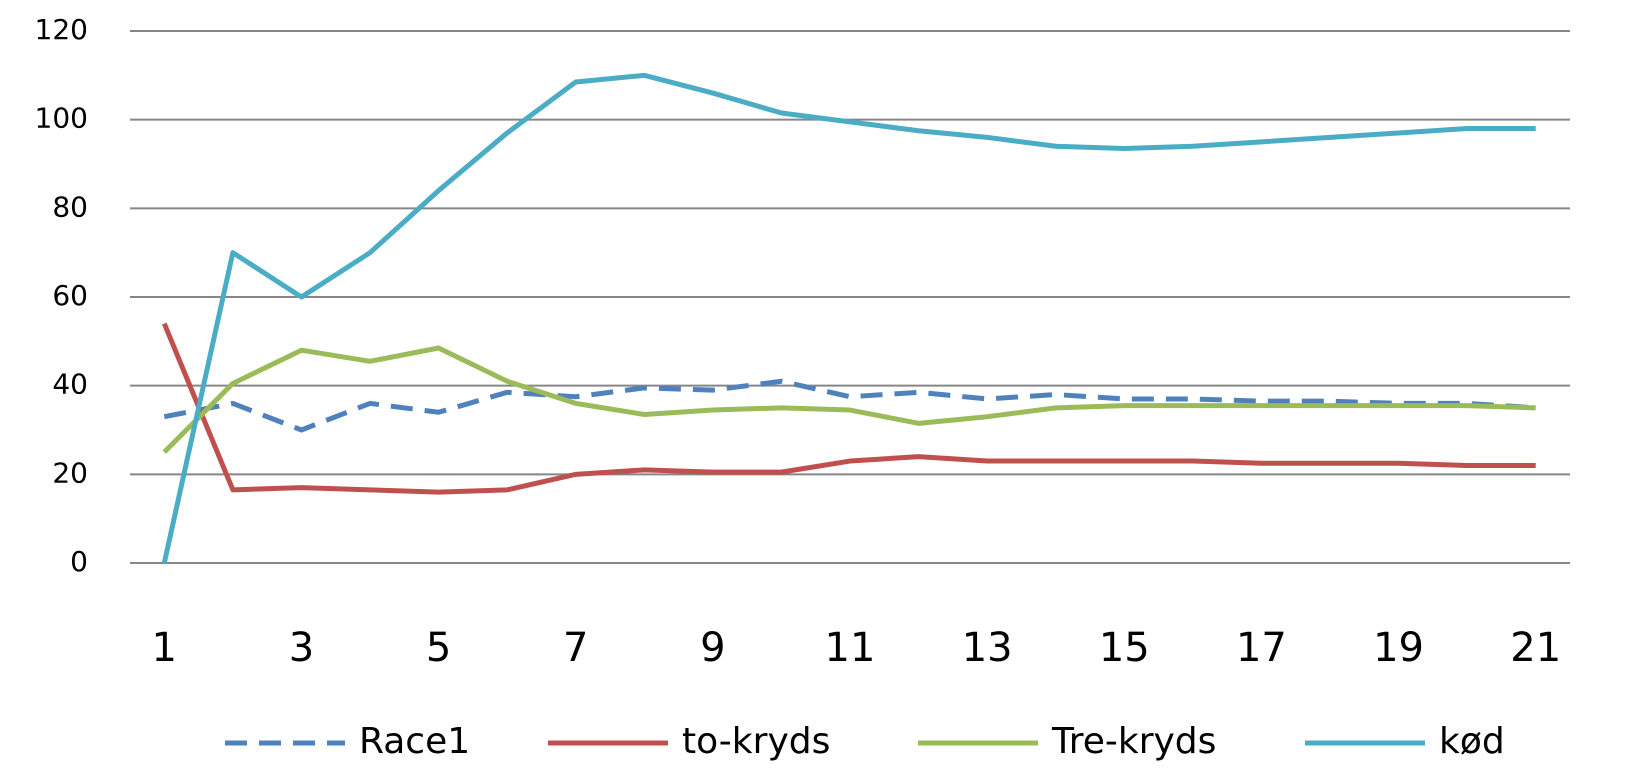  What do you see at coordinates (1133, 741) in the screenshot?
I see `legend-label: Tre-kryds` at bounding box center [1133, 741].